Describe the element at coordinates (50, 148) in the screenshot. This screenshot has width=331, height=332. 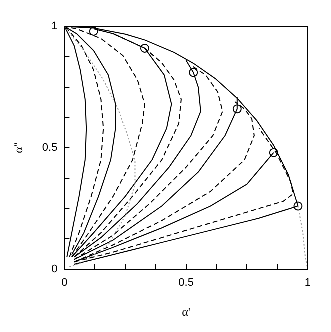
I see `y-tick-label: 0.5` at that location.